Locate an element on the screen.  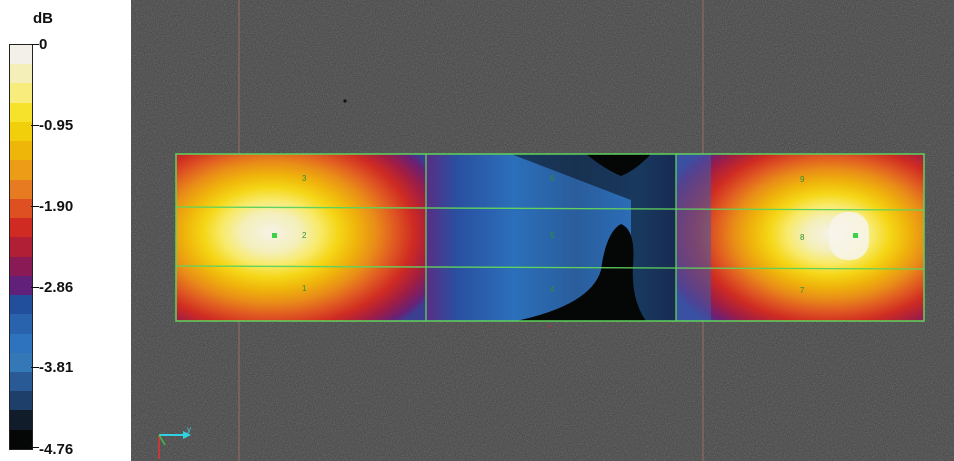
zone-label: 7 is located at coordinates (802, 290).